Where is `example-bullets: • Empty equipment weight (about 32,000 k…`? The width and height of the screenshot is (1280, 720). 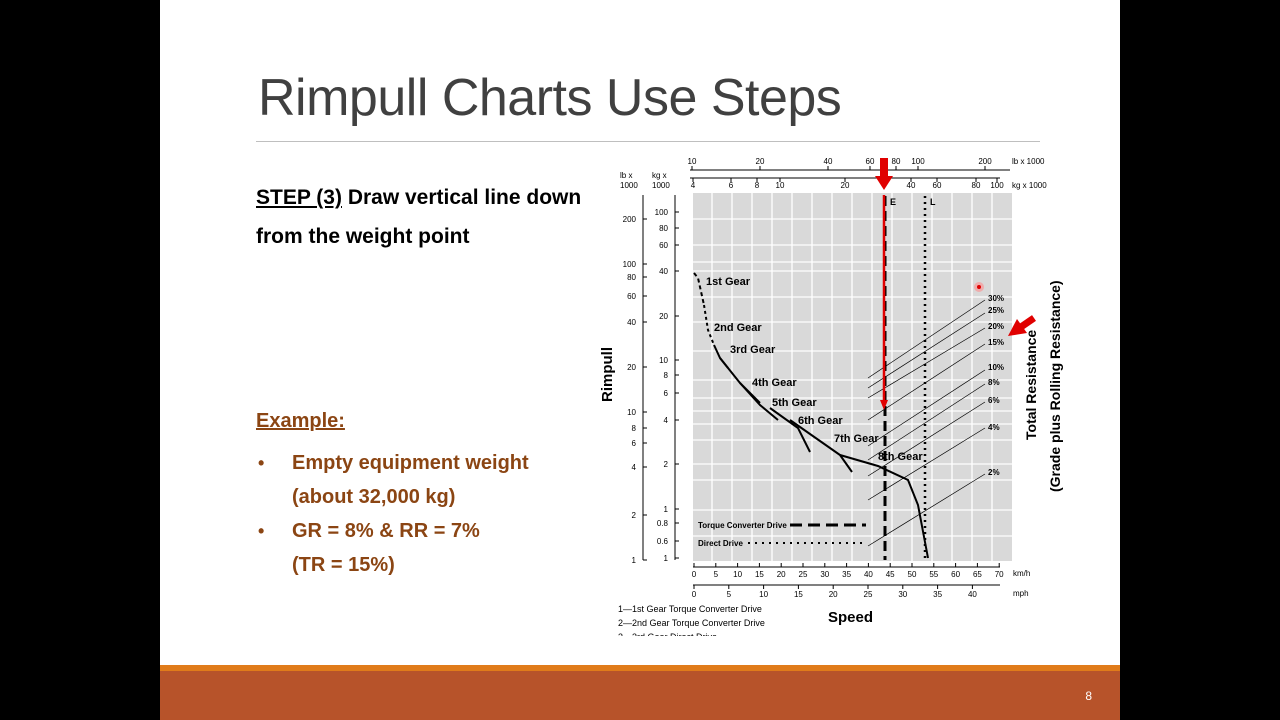
example-bullets: • Empty equipment weight (about 32,000 k… is located at coordinates (392, 514).